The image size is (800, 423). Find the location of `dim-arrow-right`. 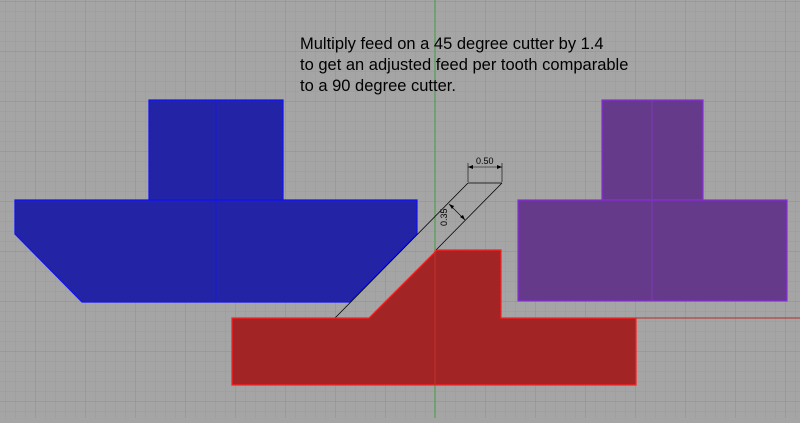

dim-arrow-right is located at coordinates (499, 167).